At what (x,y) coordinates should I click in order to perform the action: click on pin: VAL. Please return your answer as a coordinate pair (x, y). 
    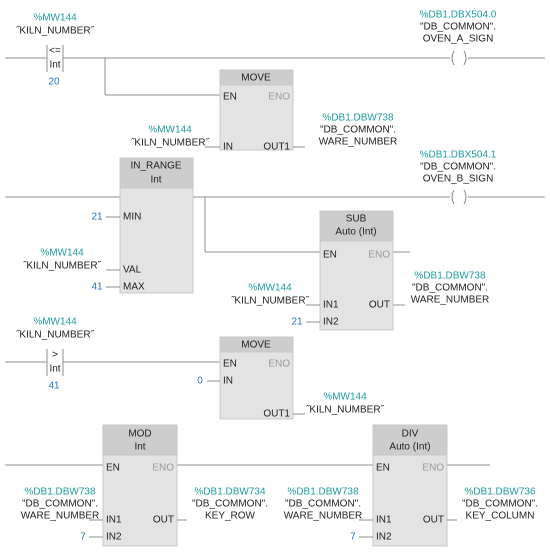
    Looking at the image, I should click on (132, 270).